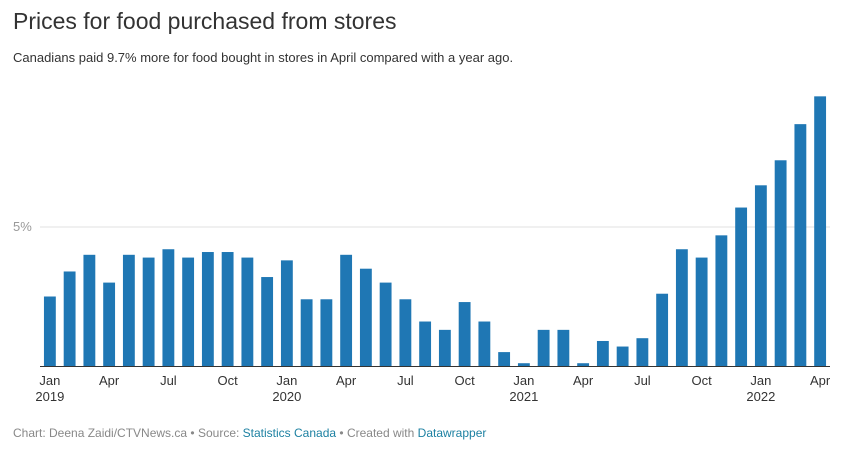 This screenshot has width=861, height=461. Describe the element at coordinates (681, 307) in the screenshot. I see `bar-sep-2021` at that location.